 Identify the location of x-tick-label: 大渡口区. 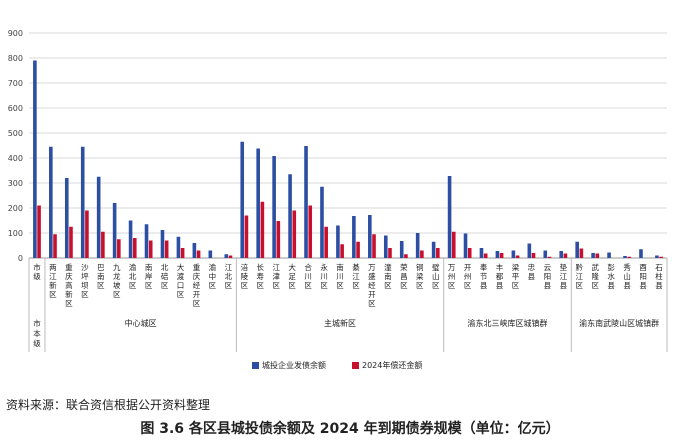
(181, 280).